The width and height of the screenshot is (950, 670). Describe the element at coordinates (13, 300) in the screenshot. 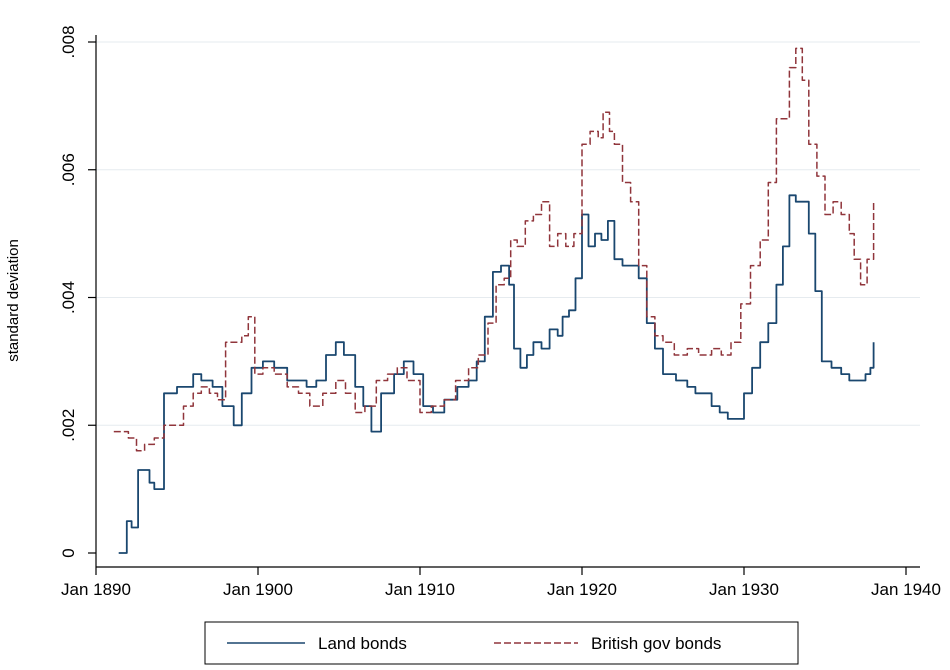

I see `y-axis-title: standard deviation` at that location.